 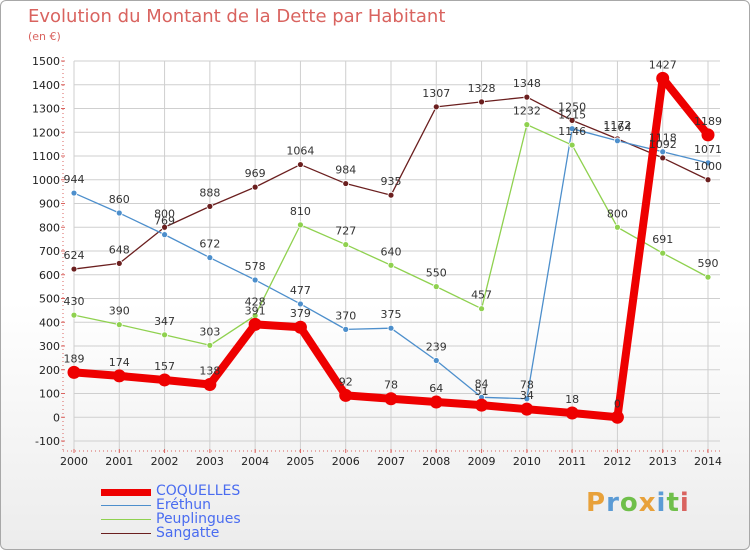 I want to click on logo-letter: r, so click(x=613, y=503).